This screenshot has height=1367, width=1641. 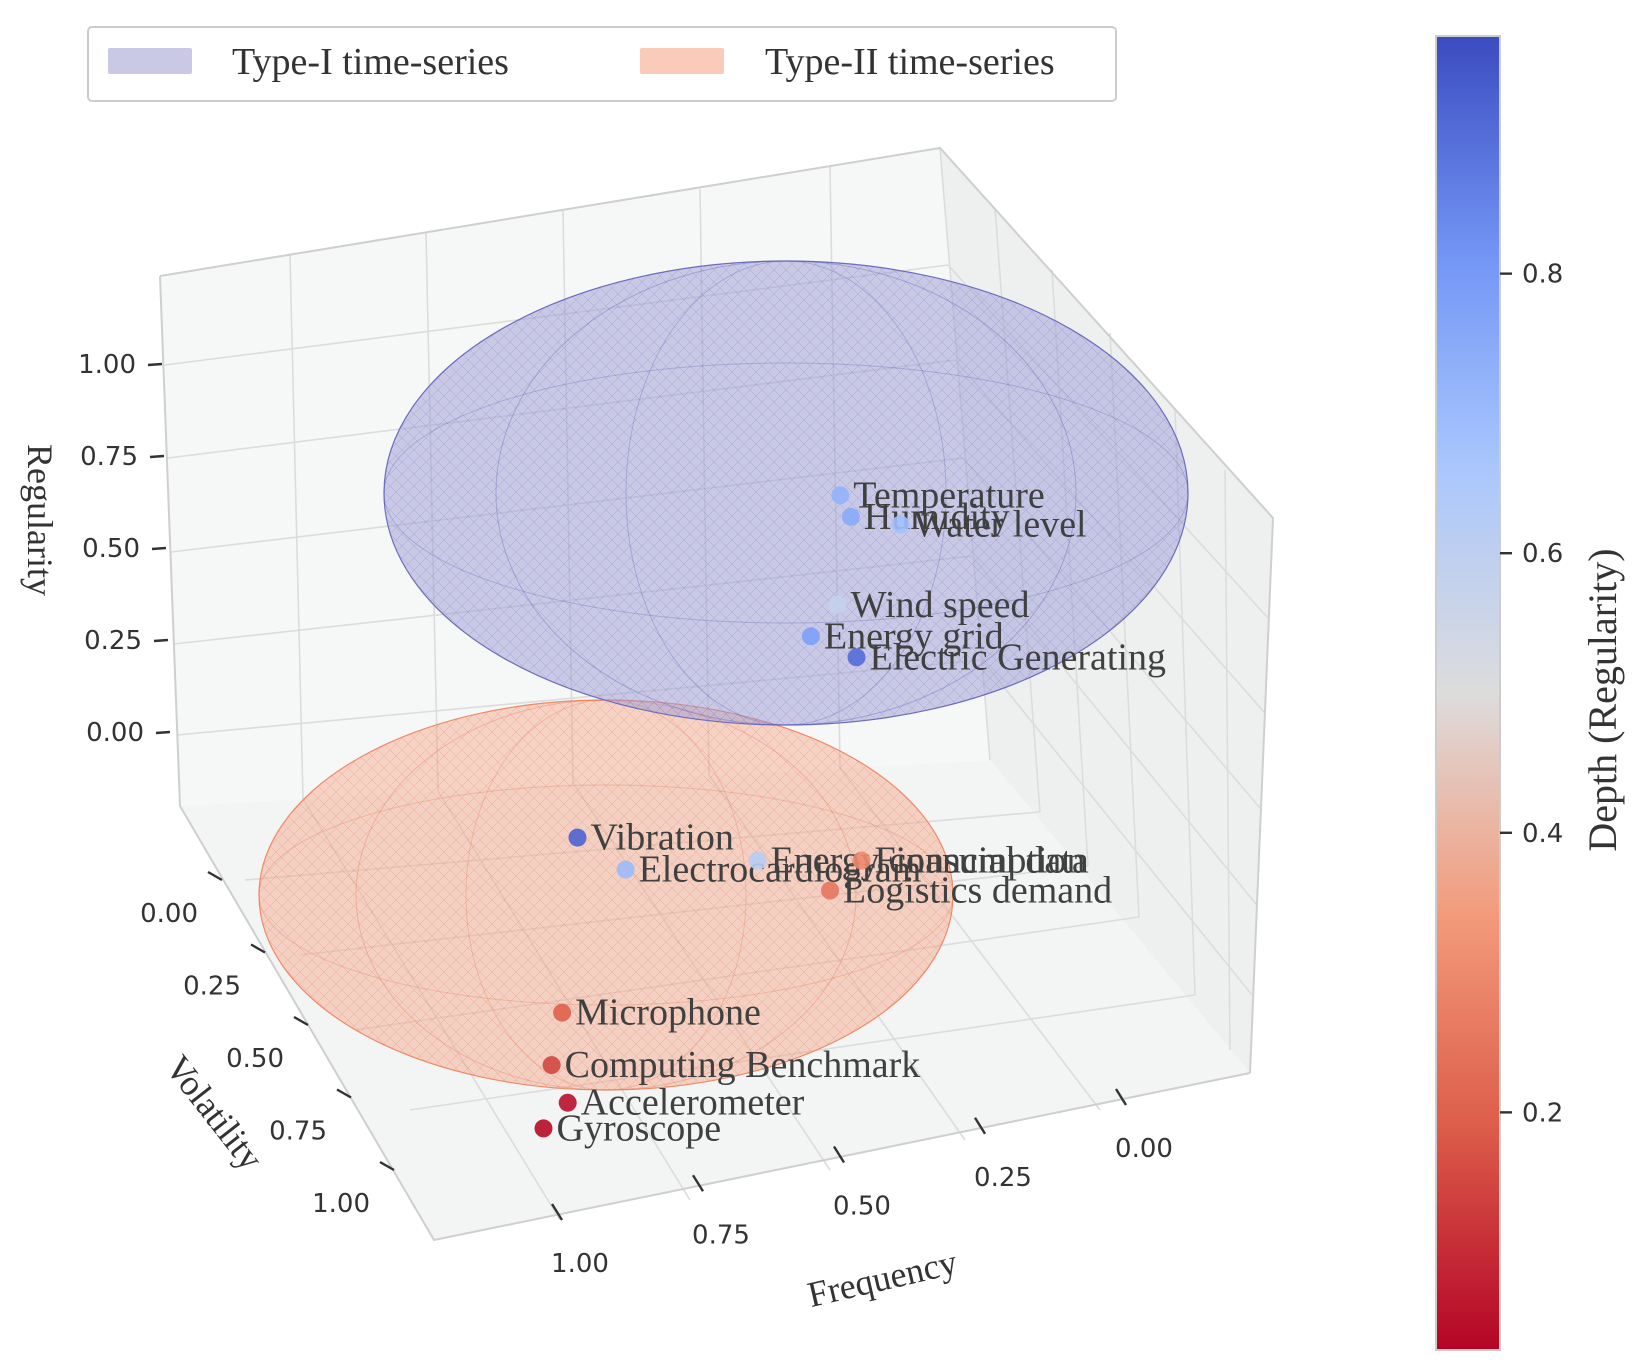 What do you see at coordinates (567, 1102) in the screenshot?
I see `point-accelerometer` at bounding box center [567, 1102].